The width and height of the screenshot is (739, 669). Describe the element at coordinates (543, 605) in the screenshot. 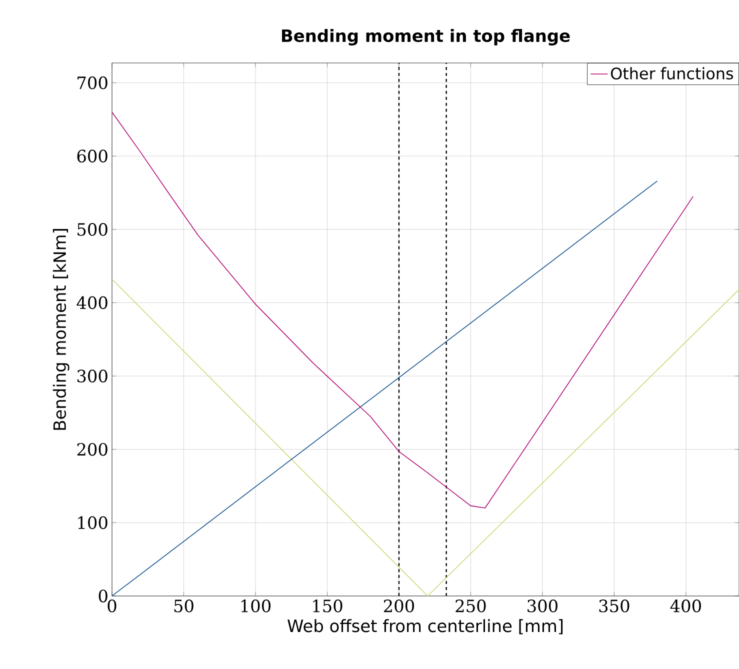

I see `x-tick-label: 300` at that location.